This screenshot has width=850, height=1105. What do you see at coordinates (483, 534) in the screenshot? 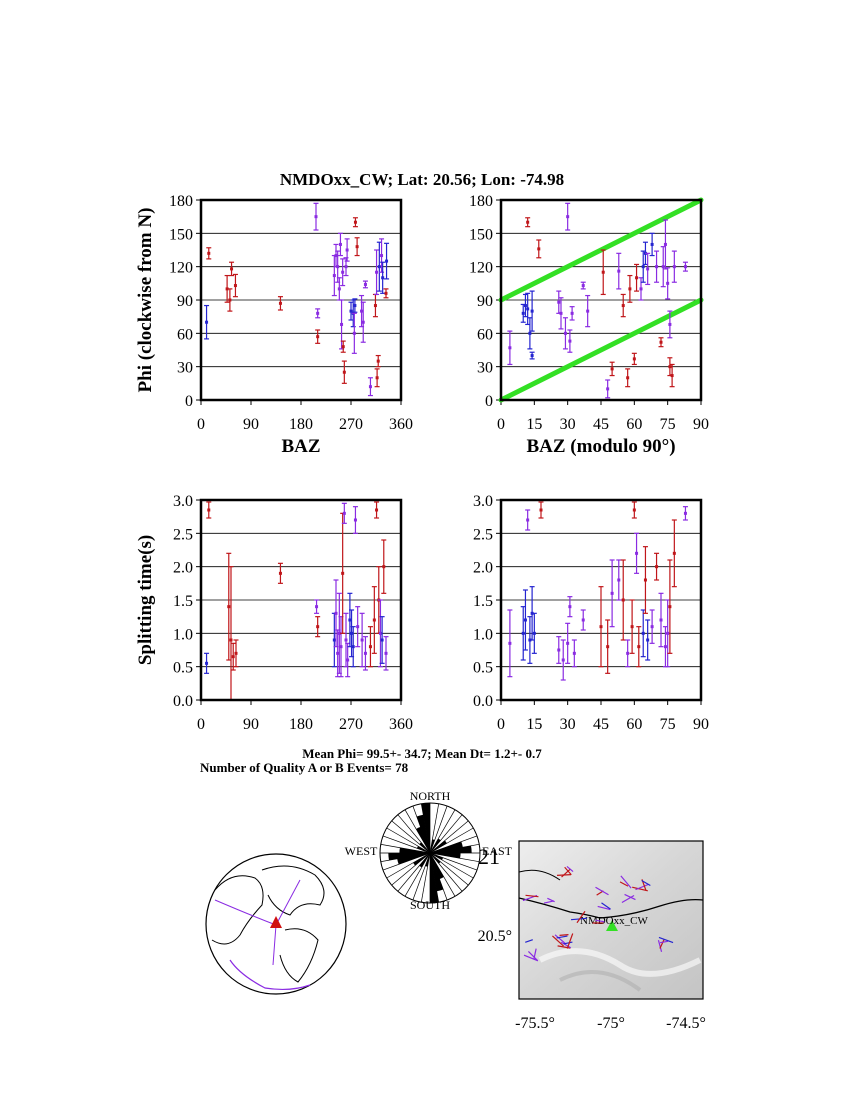
I see `y-tick-label: 2.5` at bounding box center [483, 534].